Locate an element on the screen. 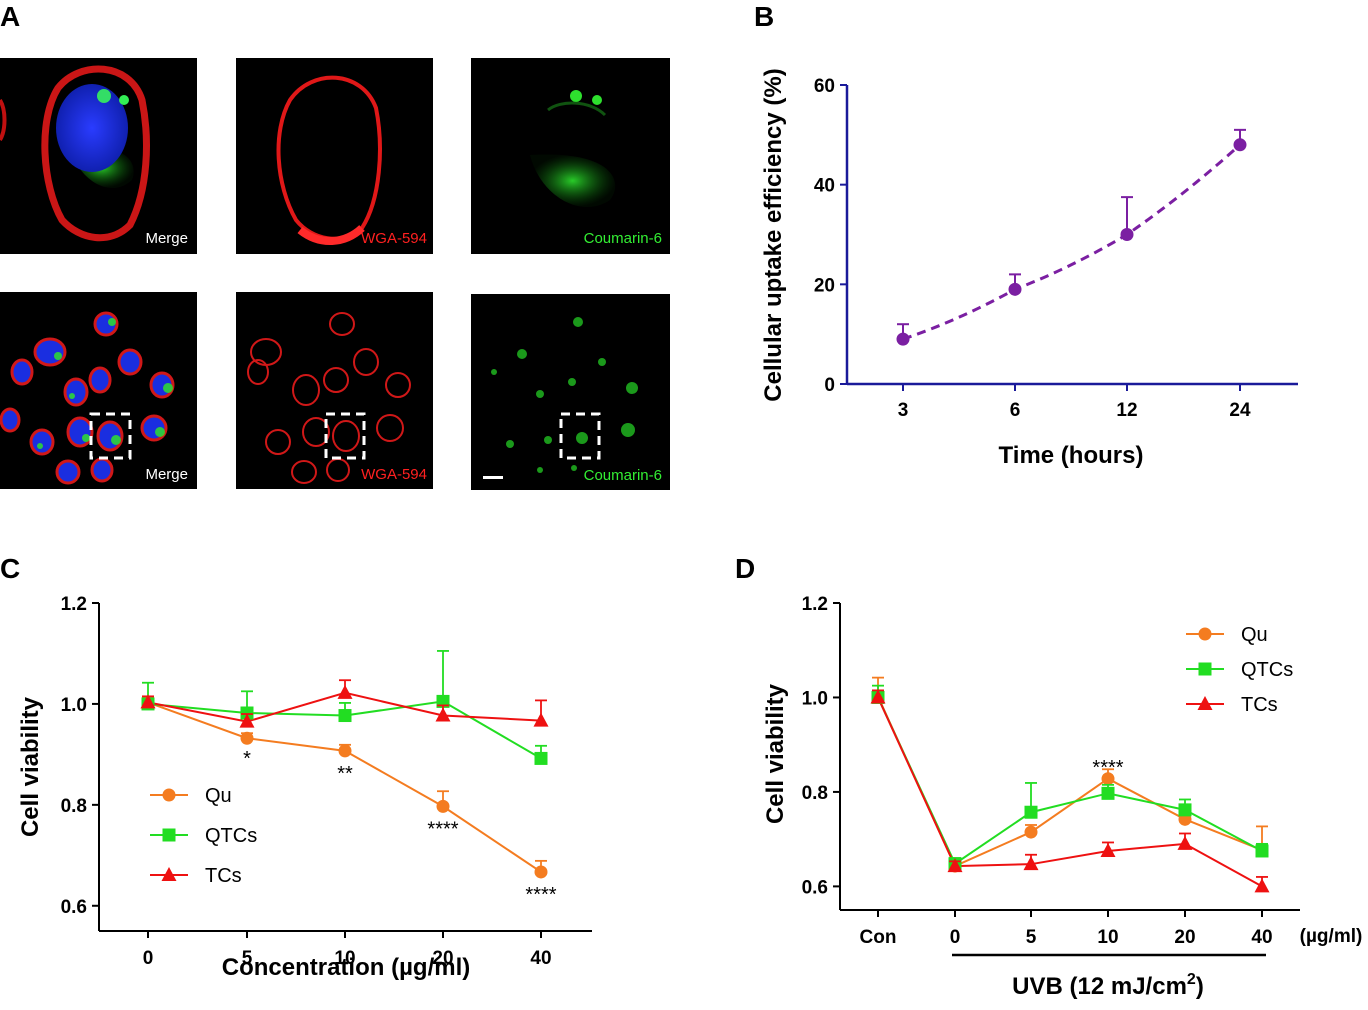 The height and width of the screenshot is (1010, 1368). d-x-tick-label: 40 is located at coordinates (1261, 937).